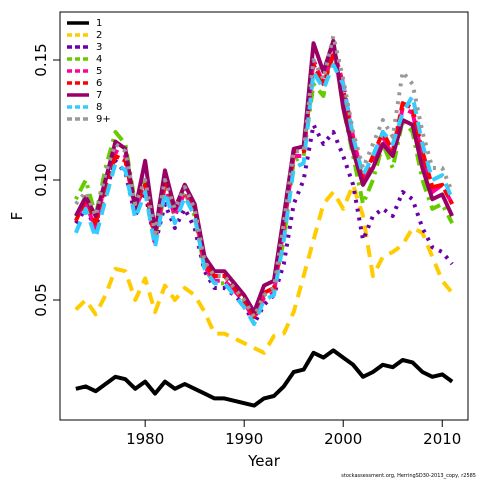 The image size is (480, 484). Describe the element at coordinates (41, 59) in the screenshot. I see `y-tick-label: 0.15` at that location.